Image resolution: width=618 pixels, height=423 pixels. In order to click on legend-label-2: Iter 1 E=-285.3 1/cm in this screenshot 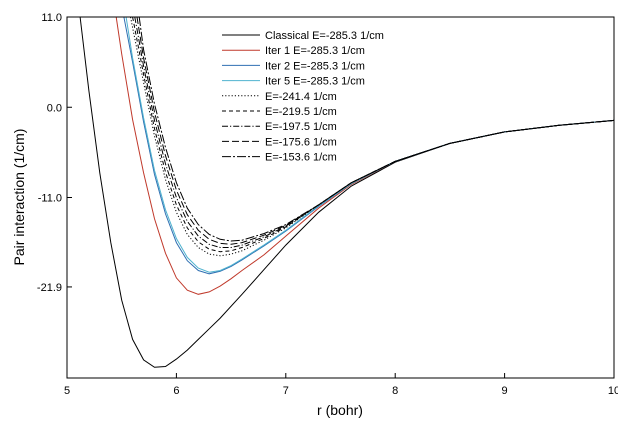, I will do `click(315, 51)`.